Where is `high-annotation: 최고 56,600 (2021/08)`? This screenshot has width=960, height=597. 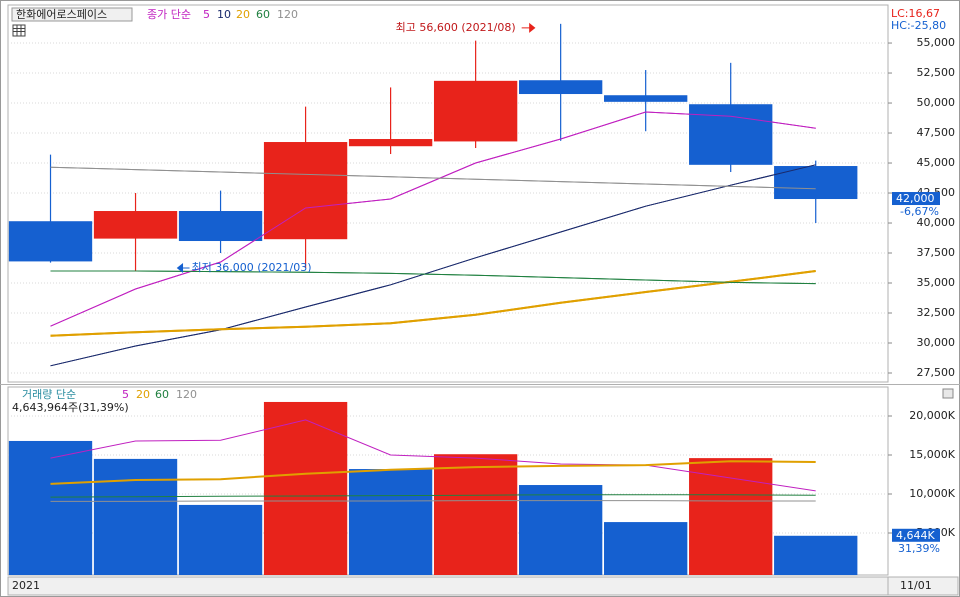 high-annotation: 최고 56,600 (2021/08) is located at coordinates (456, 27).